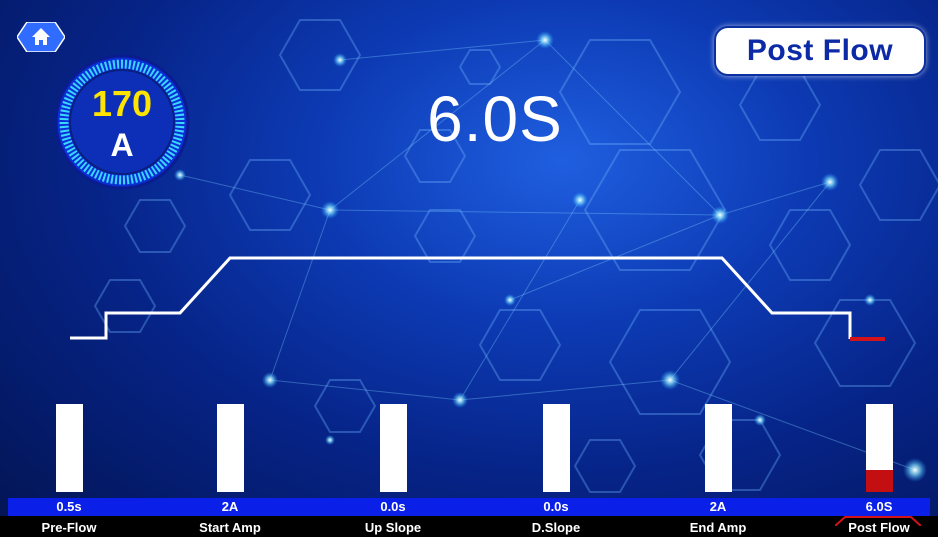  I want to click on parameter-bar-start-amp, so click(230, 448).